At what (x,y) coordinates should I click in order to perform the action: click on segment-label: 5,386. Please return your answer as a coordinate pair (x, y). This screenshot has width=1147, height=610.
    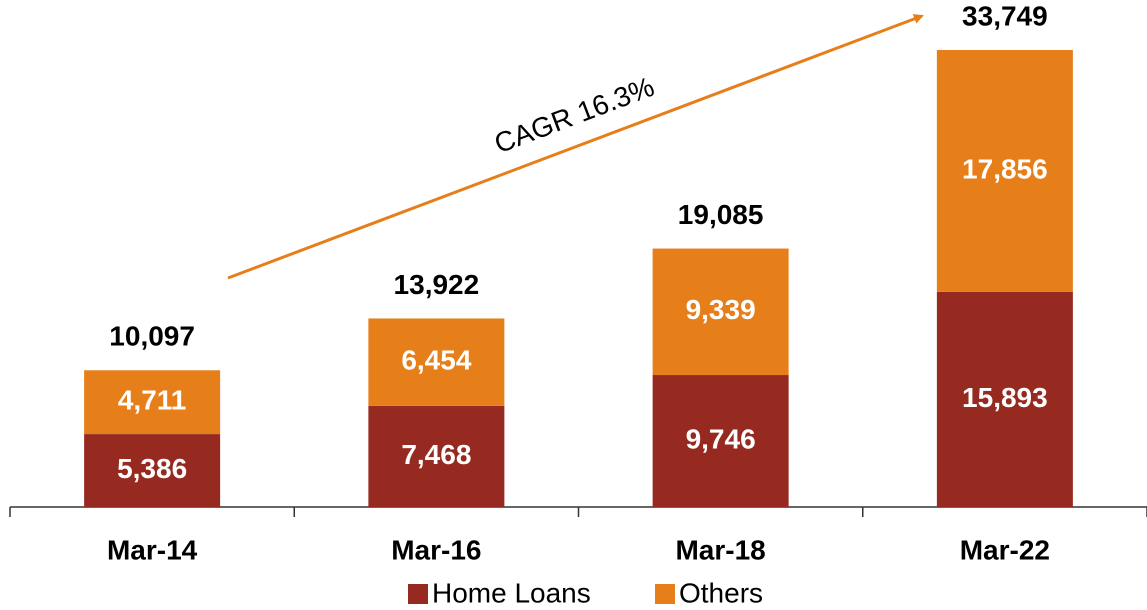
    Looking at the image, I should click on (152, 468).